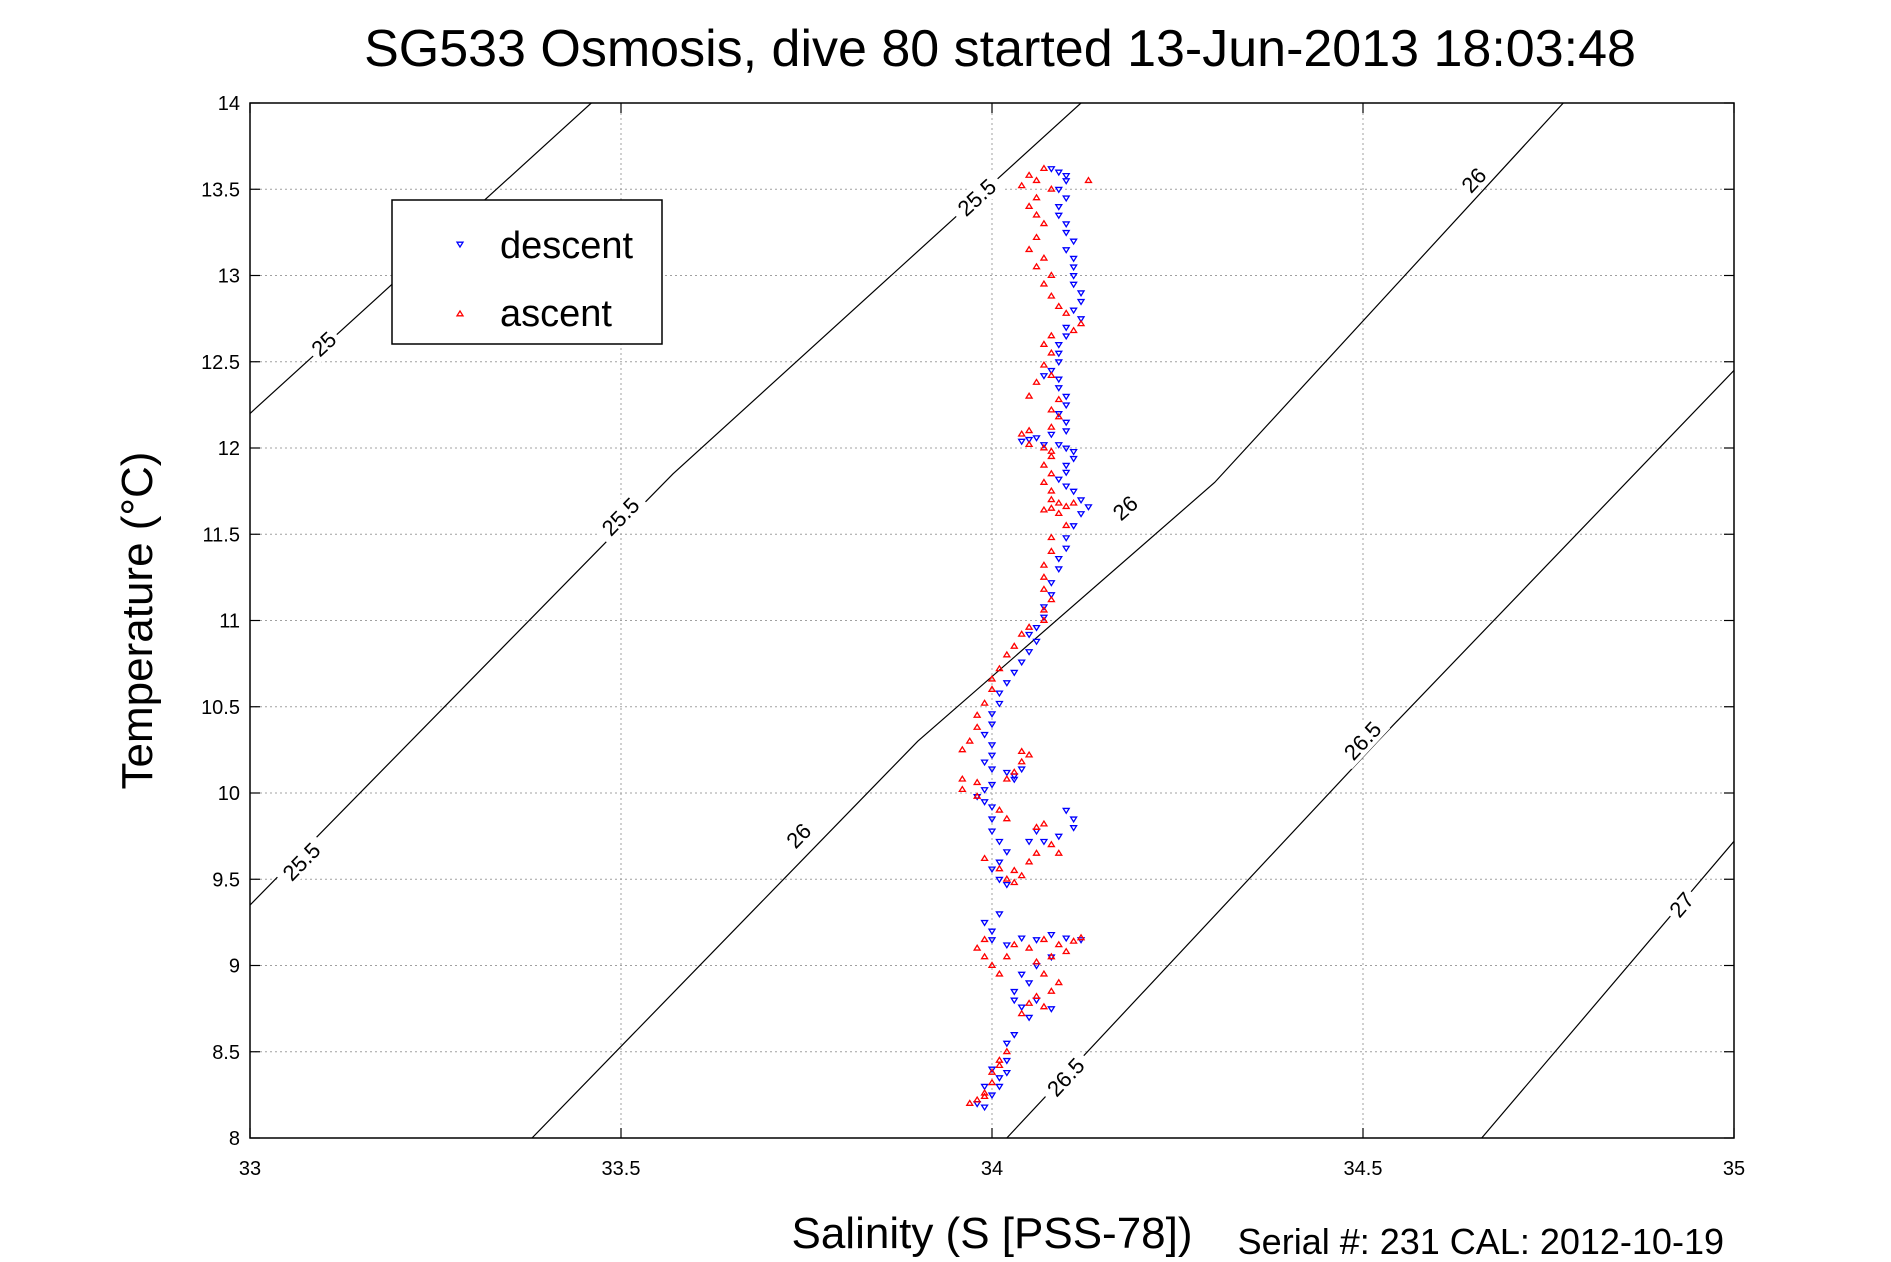 The width and height of the screenshot is (1891, 1262). I want to click on series-ascent, so click(1025, 635).